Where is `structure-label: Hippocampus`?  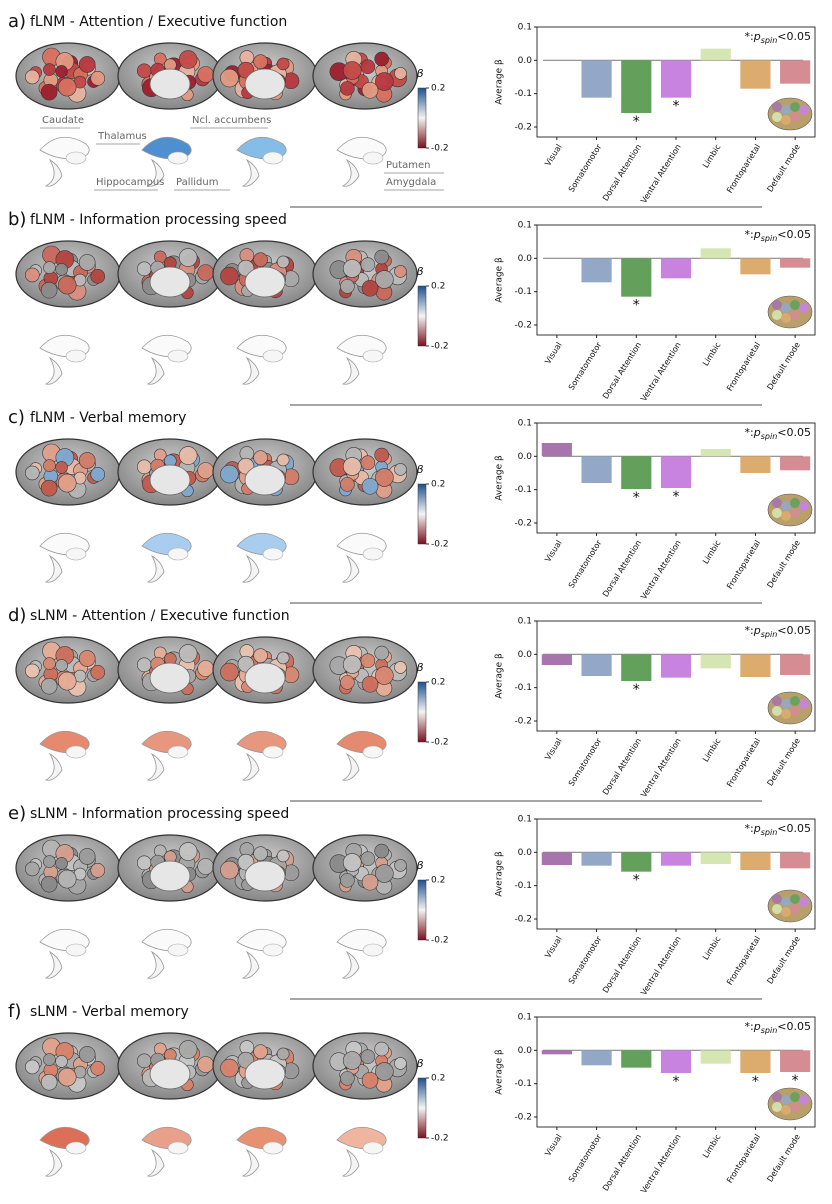
structure-label: Hippocampus is located at coordinates (130, 182).